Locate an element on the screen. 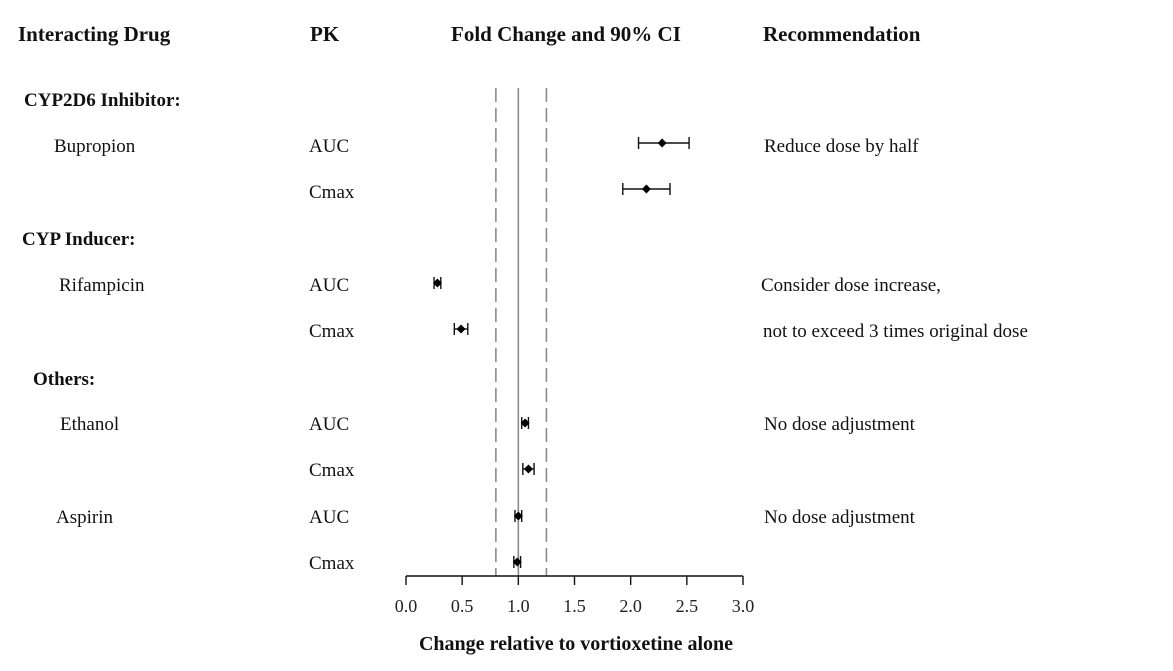 The height and width of the screenshot is (671, 1173). x-tick-label: 0.0 is located at coordinates (406, 606).